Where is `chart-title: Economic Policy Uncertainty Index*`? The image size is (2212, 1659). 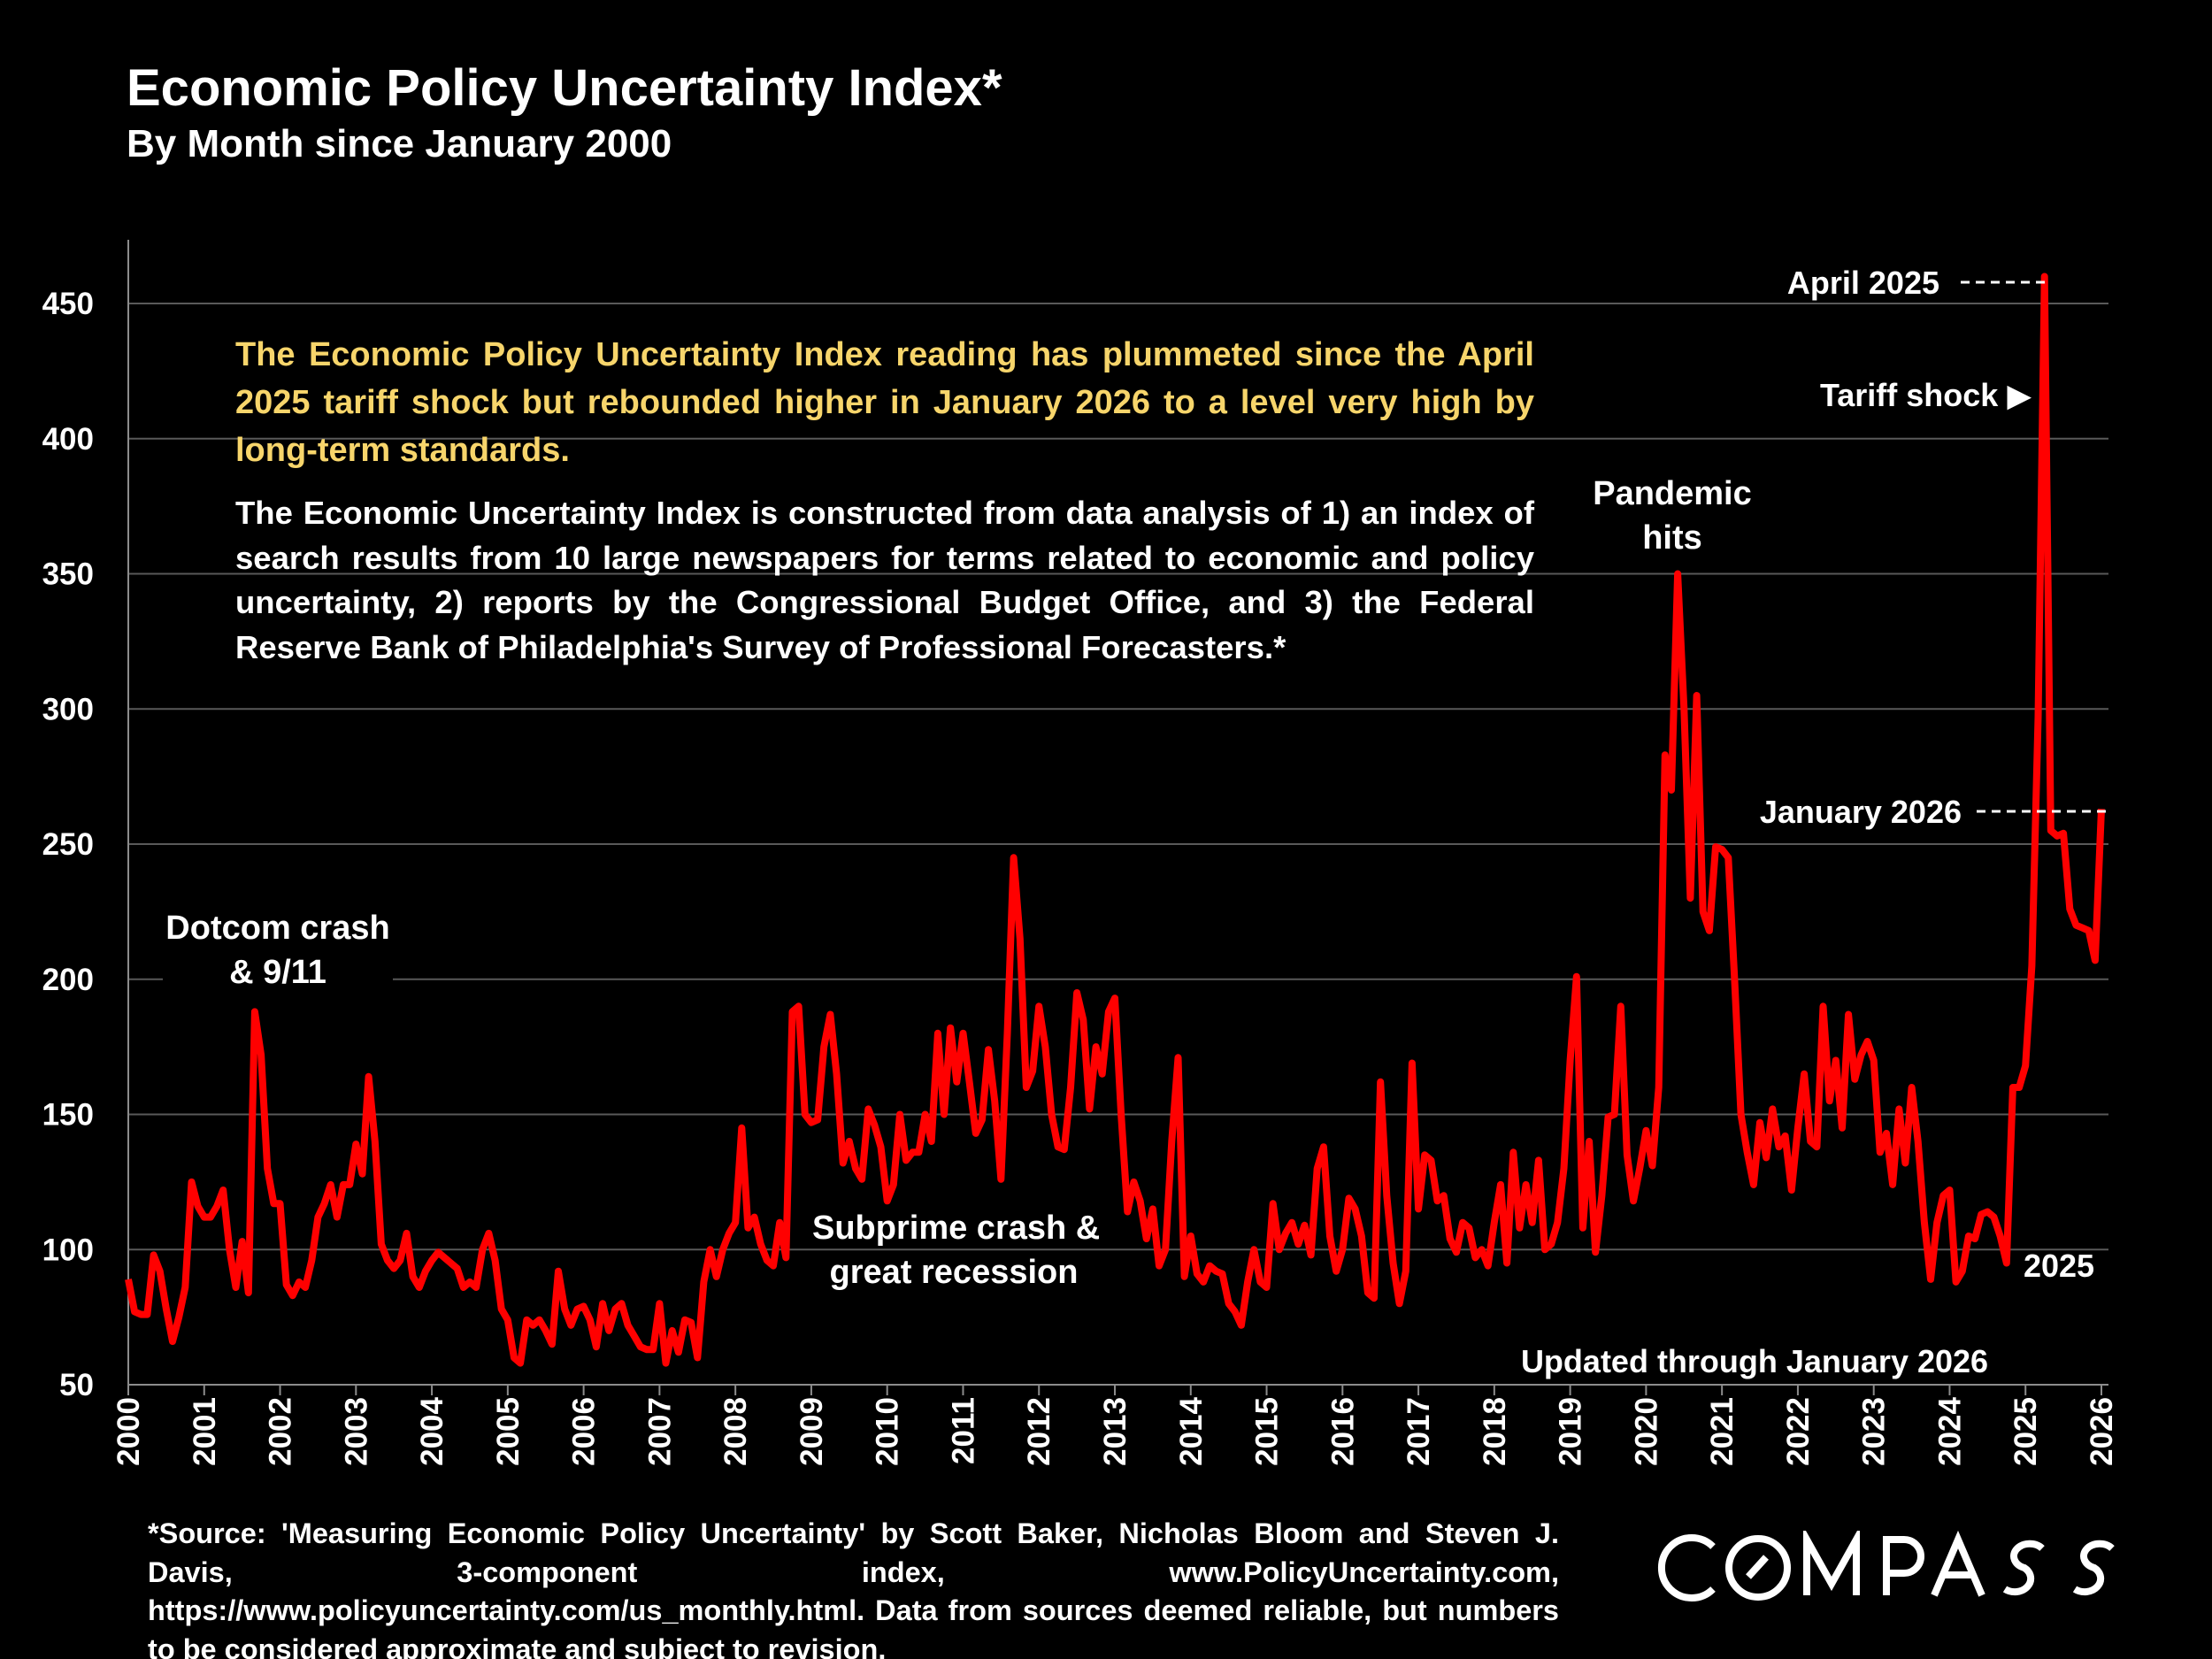
chart-title: Economic Policy Uncertainty Index* is located at coordinates (564, 88).